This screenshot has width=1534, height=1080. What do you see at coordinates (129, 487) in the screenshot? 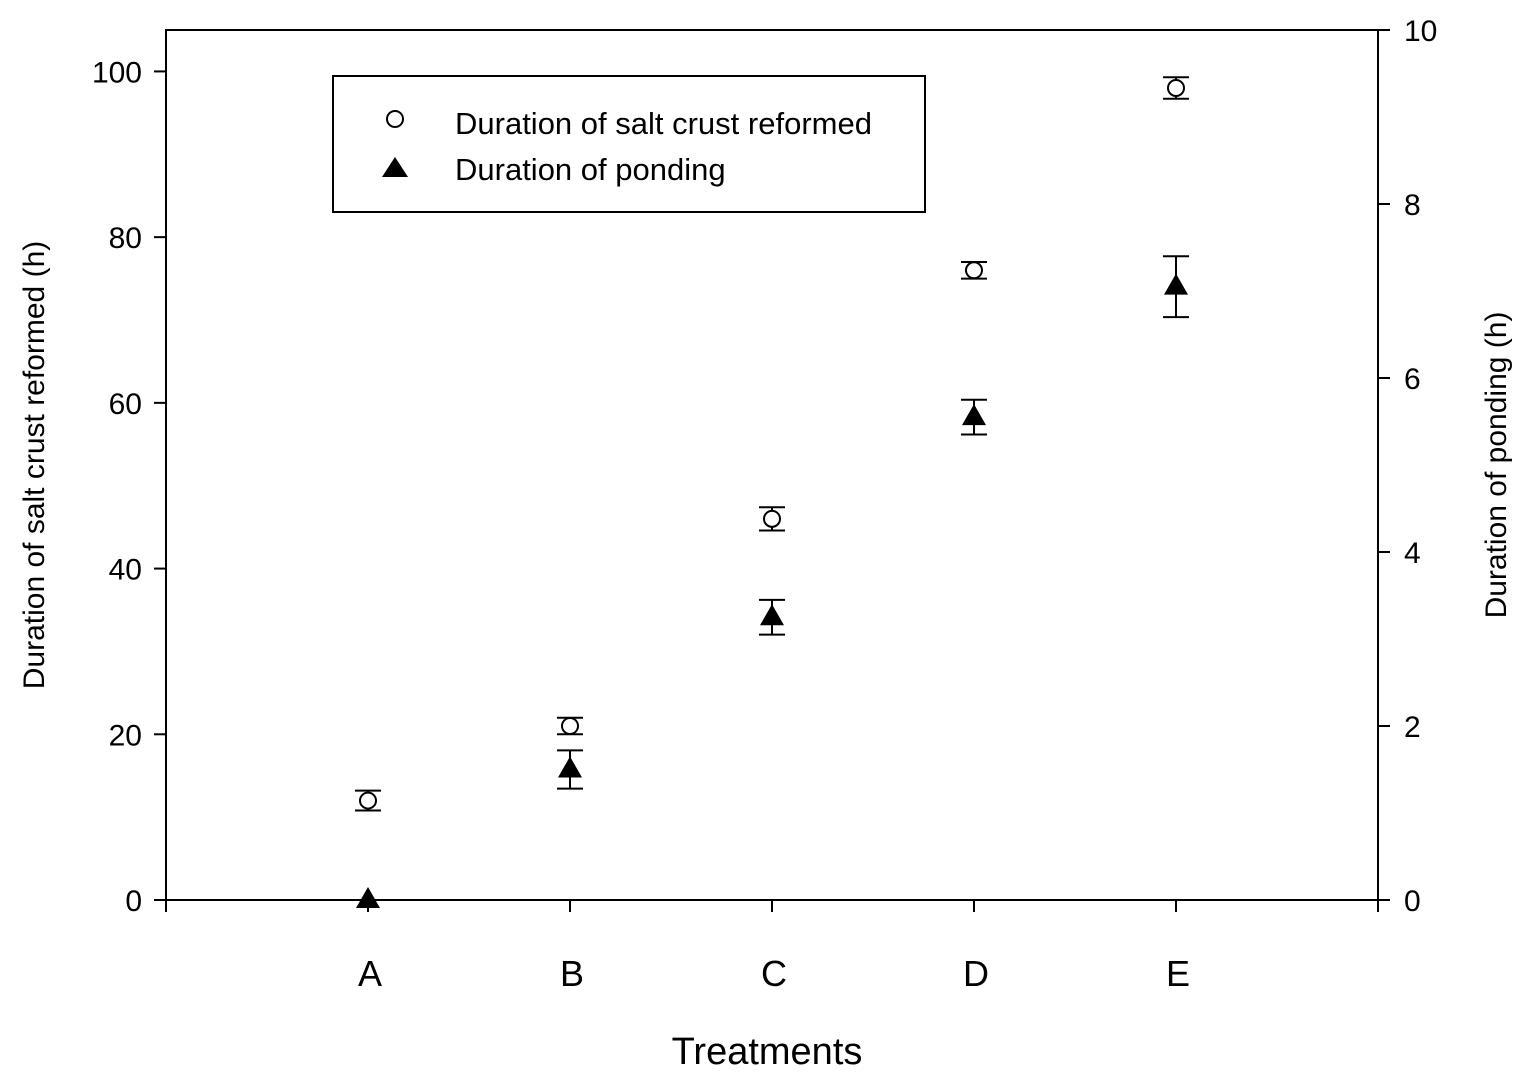
I see `y-axis-left: 0 20 40 60 80 100` at bounding box center [129, 487].